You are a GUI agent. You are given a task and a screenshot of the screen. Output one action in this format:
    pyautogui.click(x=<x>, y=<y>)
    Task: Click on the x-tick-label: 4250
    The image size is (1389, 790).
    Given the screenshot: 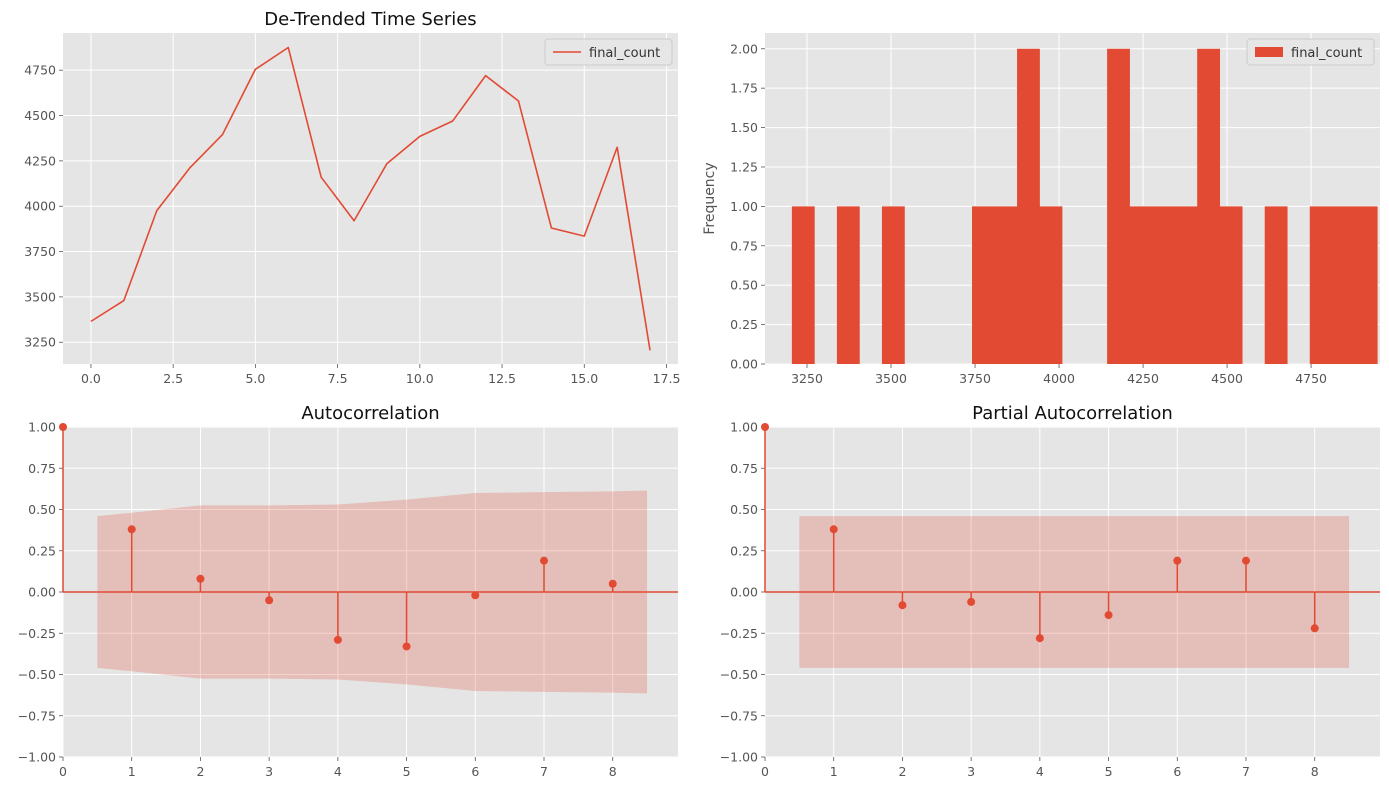 What is the action you would take?
    pyautogui.click(x=1143, y=378)
    